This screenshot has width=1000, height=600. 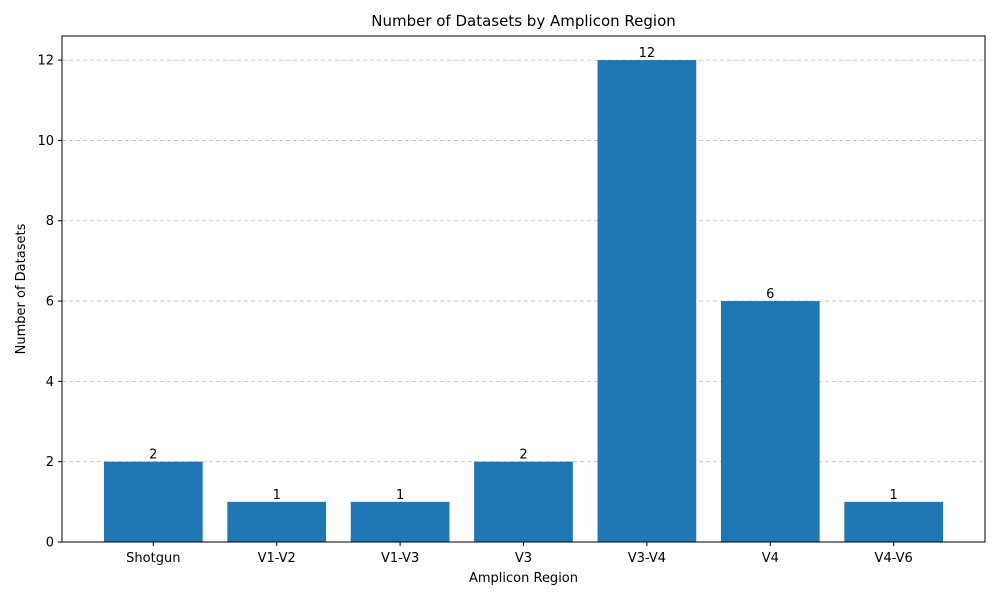 What do you see at coordinates (770, 558) in the screenshot?
I see `x-tick-label: V4` at bounding box center [770, 558].